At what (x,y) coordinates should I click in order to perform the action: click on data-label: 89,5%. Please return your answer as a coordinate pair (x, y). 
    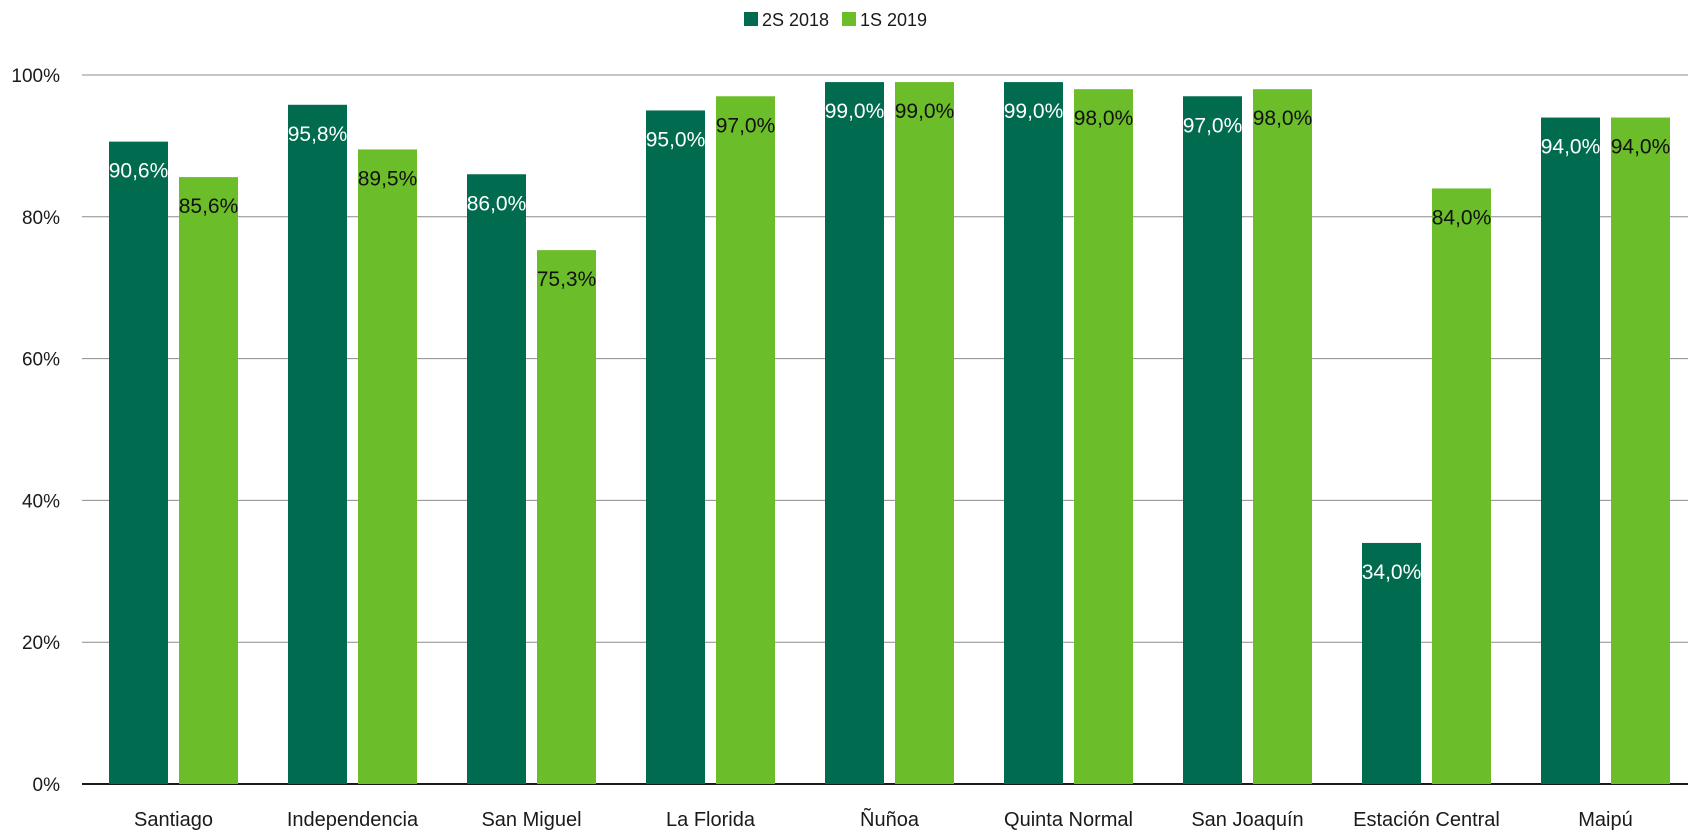
    Looking at the image, I should click on (388, 178).